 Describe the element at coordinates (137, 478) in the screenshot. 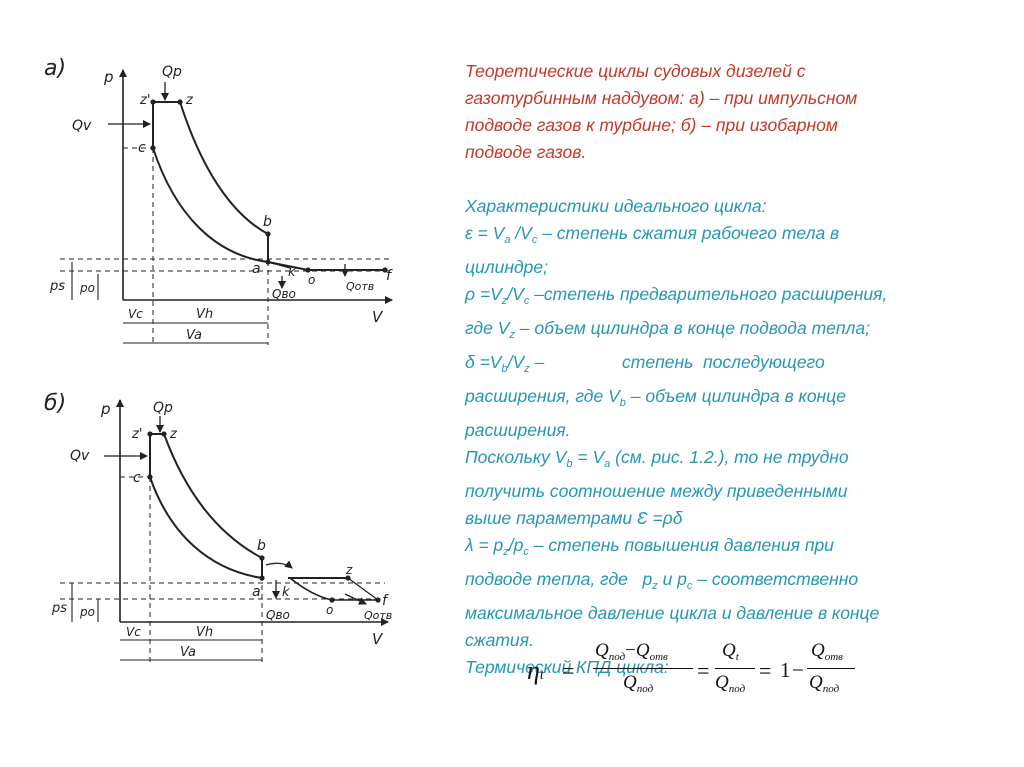

I see `label-c-b: c` at that location.